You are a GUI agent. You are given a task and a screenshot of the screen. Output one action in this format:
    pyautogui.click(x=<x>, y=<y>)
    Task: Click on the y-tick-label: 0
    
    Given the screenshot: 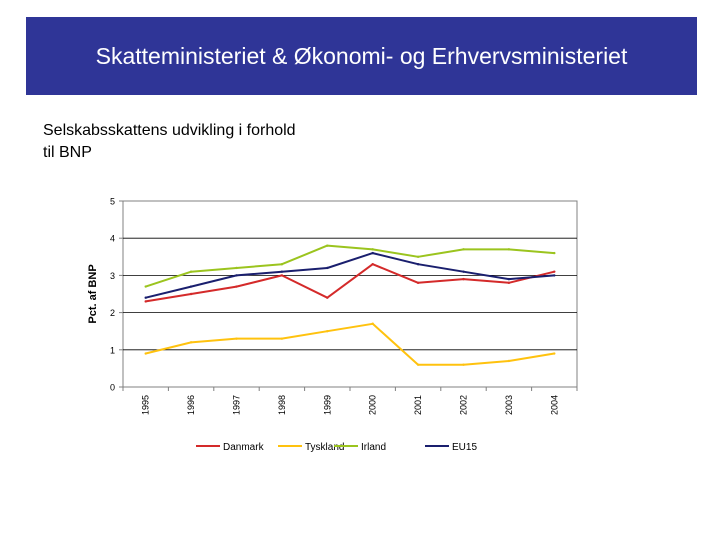 What is the action you would take?
    pyautogui.click(x=112, y=388)
    